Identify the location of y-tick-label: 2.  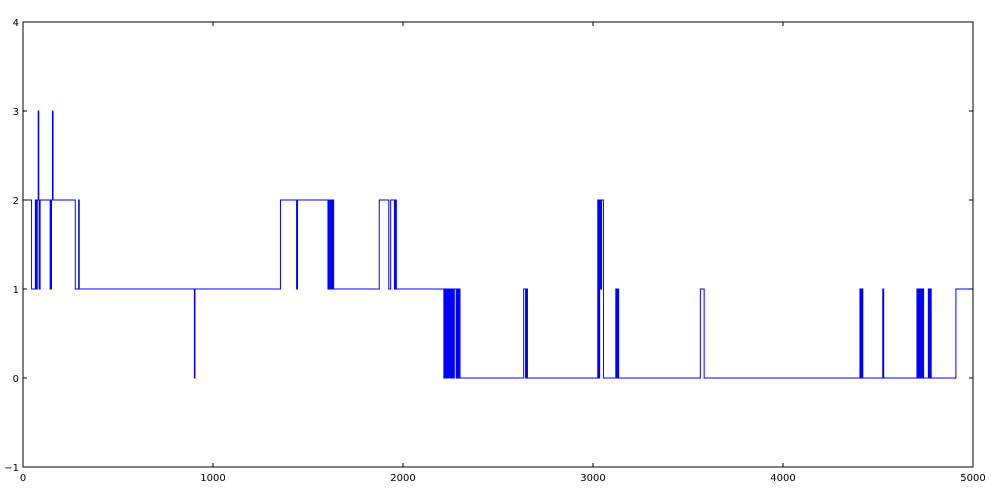
(16, 201).